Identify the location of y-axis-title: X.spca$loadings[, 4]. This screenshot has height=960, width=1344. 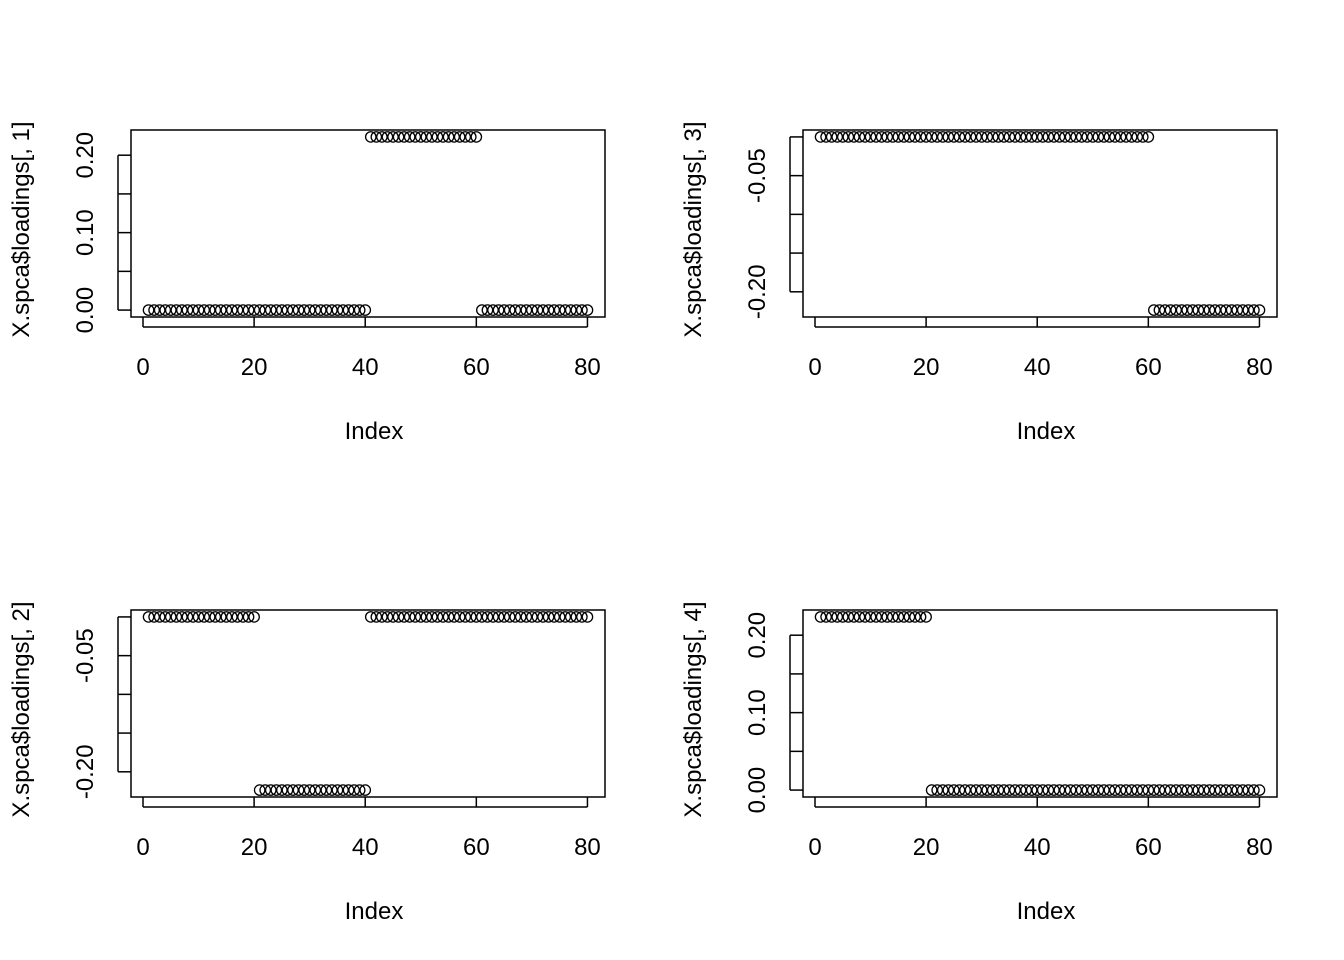
(693, 709).